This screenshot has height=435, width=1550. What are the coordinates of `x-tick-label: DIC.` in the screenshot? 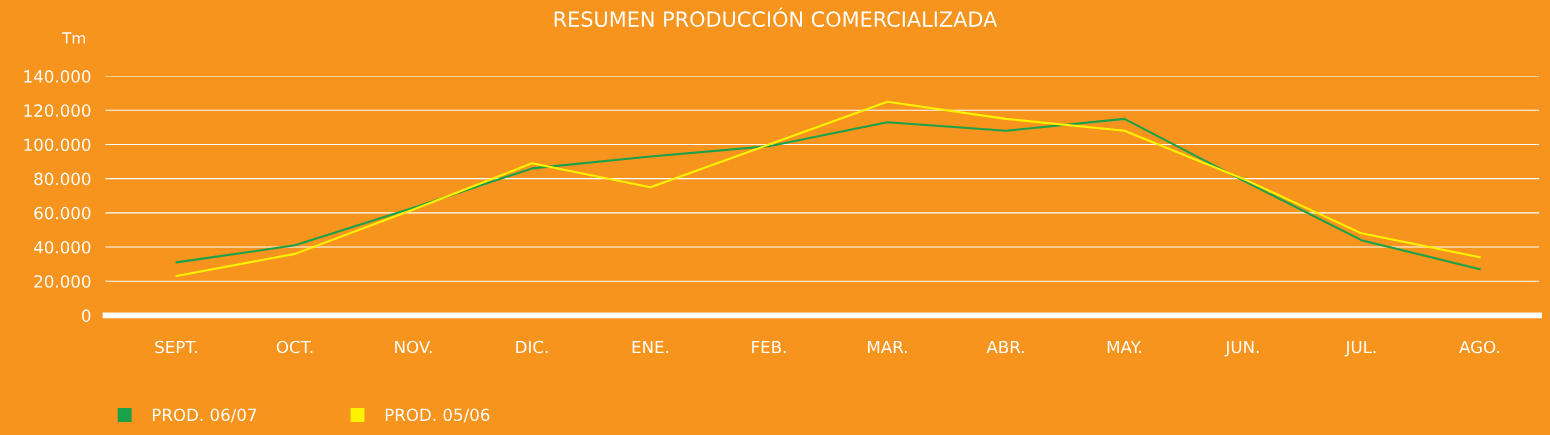 It's located at (532, 347).